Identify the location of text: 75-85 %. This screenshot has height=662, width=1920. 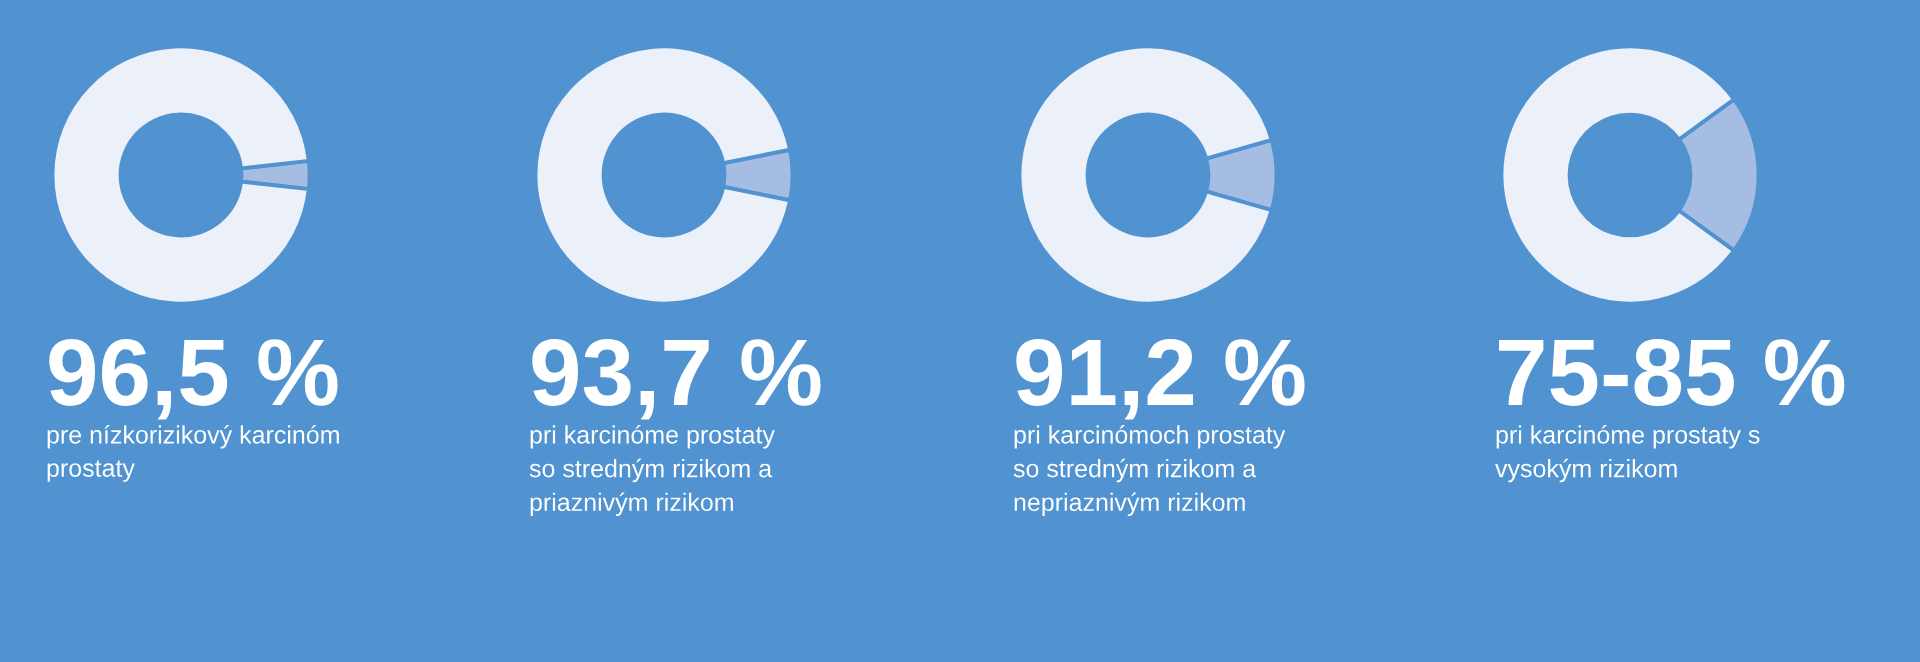
(1672, 372).